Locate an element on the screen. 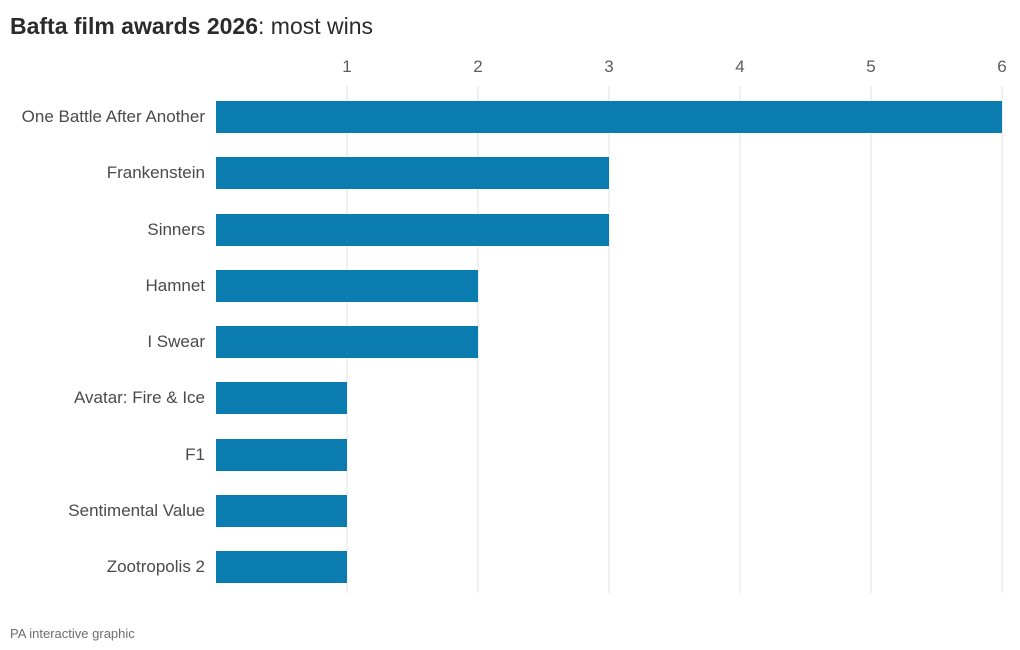  bar-row: F1 is located at coordinates (510, 454).